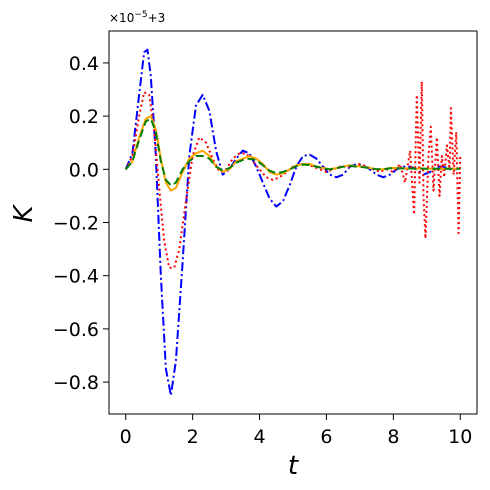 The width and height of the screenshot is (490, 490). I want to click on y-tick-label: 0.2, so click(84, 117).